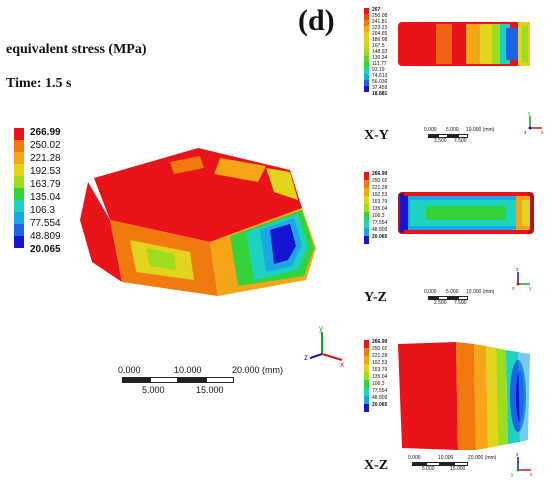  What do you see at coordinates (380, 88) in the screenshot?
I see `legend-label: 37.459` at bounding box center [380, 88].